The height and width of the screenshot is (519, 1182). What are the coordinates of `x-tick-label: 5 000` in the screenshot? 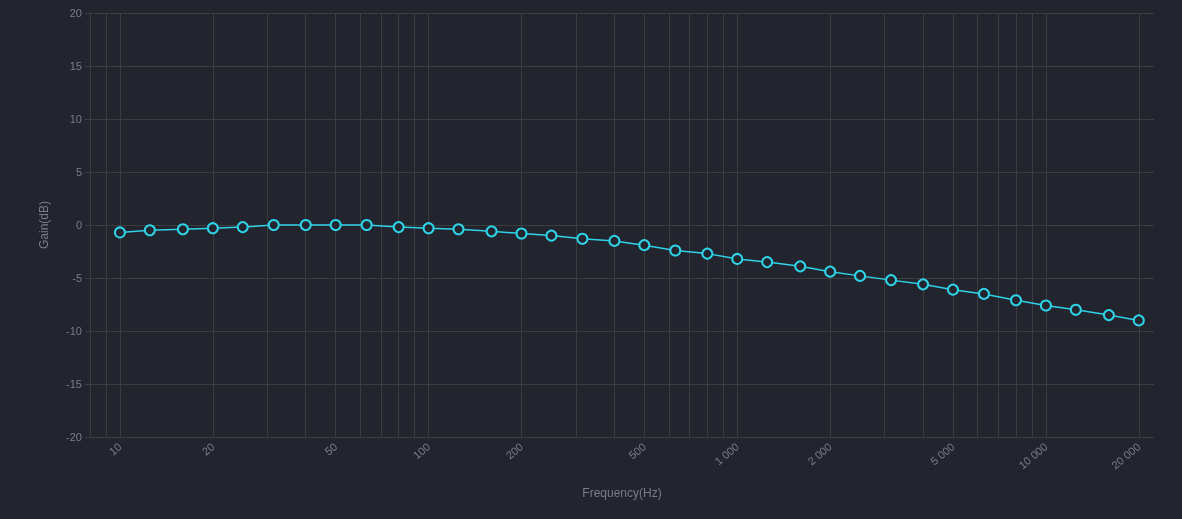 It's located at (942, 454).